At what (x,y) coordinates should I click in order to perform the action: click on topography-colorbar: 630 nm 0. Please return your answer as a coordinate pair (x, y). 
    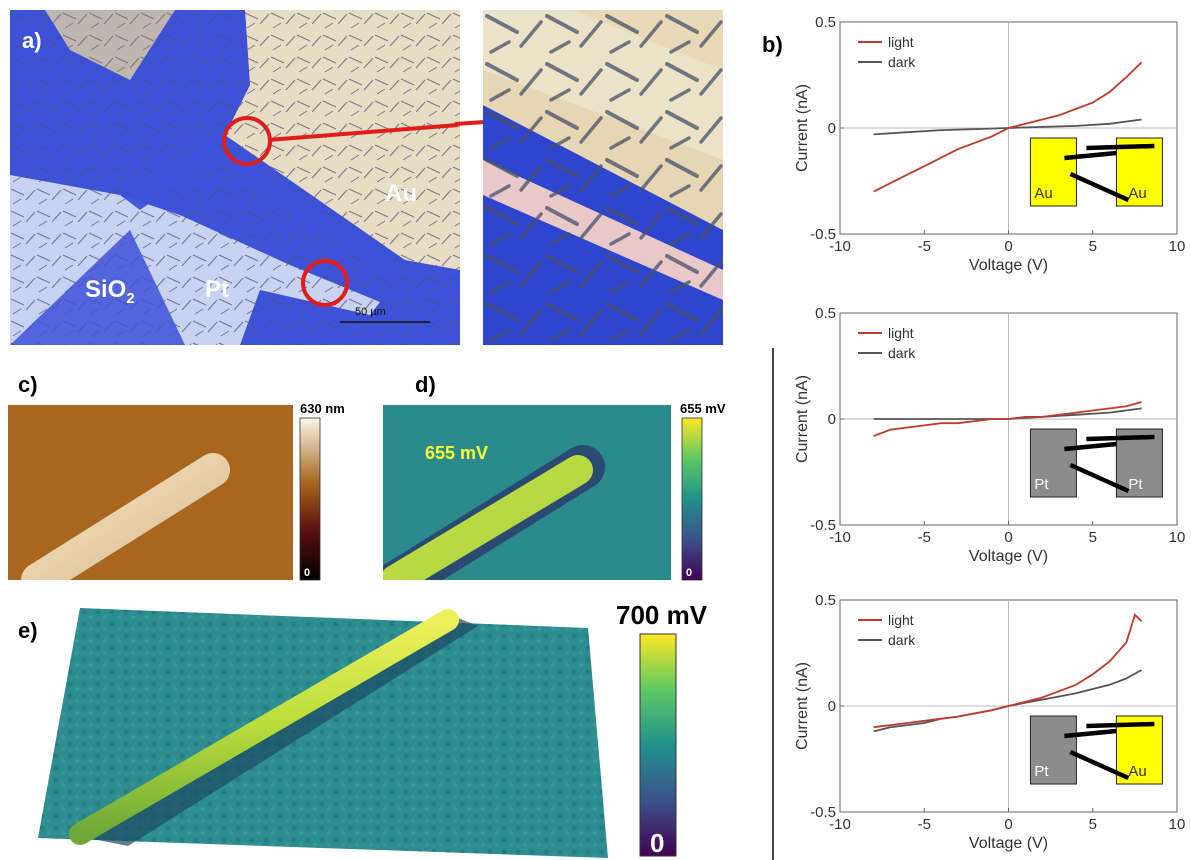
    Looking at the image, I should click on (322, 491).